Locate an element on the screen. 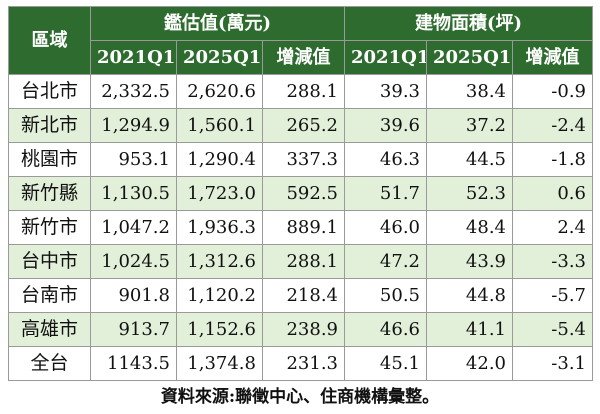  value-cell: 42.0 is located at coordinates (469, 363).